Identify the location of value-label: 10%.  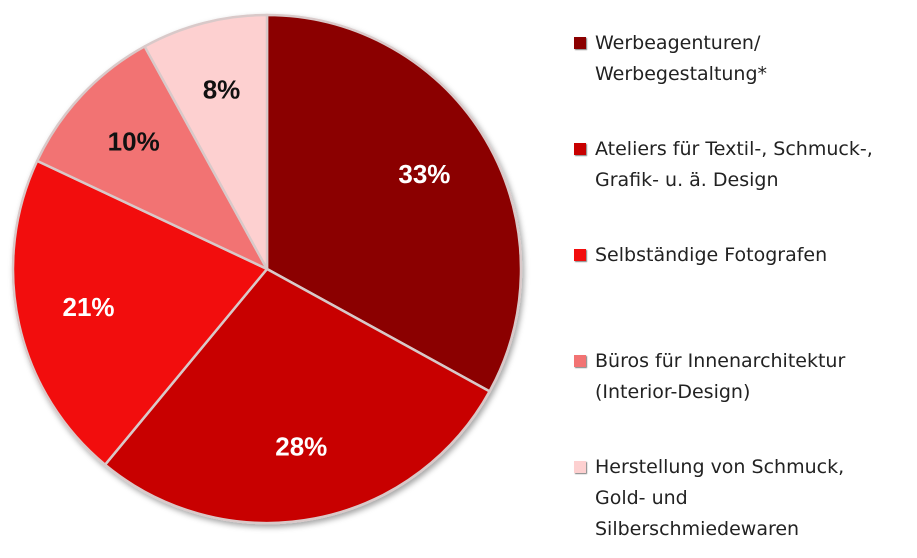
(134, 142).